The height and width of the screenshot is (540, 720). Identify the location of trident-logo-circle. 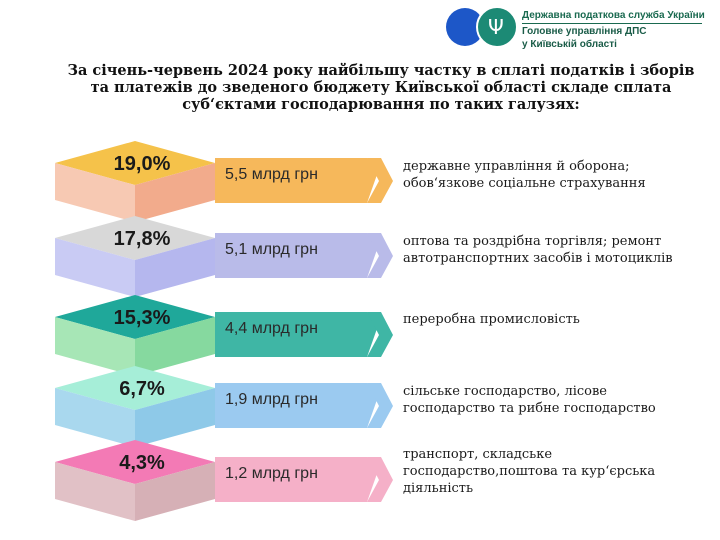
(497, 27).